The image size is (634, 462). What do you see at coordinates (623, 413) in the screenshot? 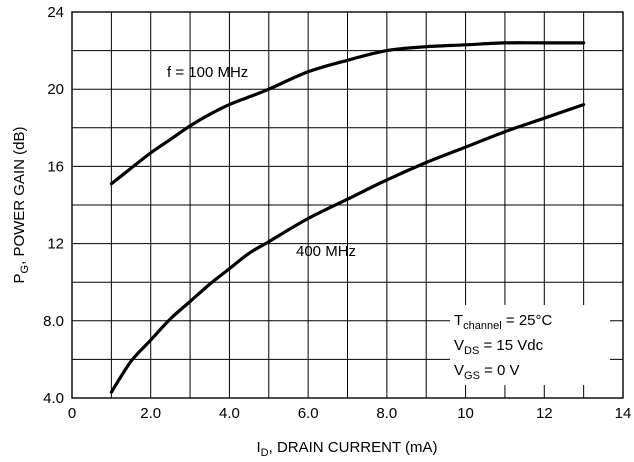
I see `x-tick-label: 14` at bounding box center [623, 413].